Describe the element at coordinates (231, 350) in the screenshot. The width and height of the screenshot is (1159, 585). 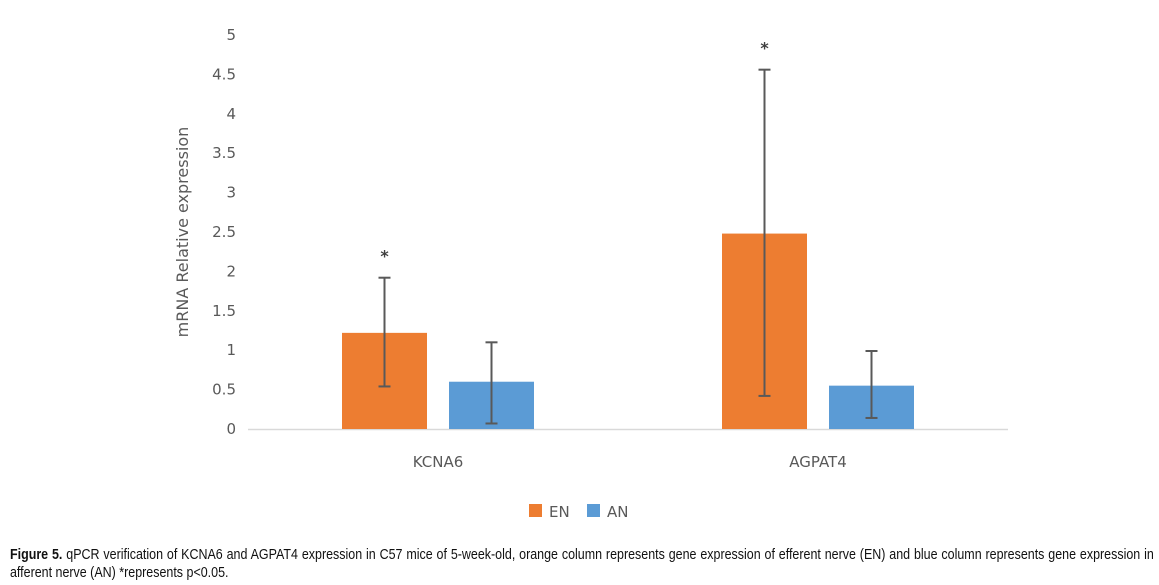
I see `y-tick-label: 1` at that location.